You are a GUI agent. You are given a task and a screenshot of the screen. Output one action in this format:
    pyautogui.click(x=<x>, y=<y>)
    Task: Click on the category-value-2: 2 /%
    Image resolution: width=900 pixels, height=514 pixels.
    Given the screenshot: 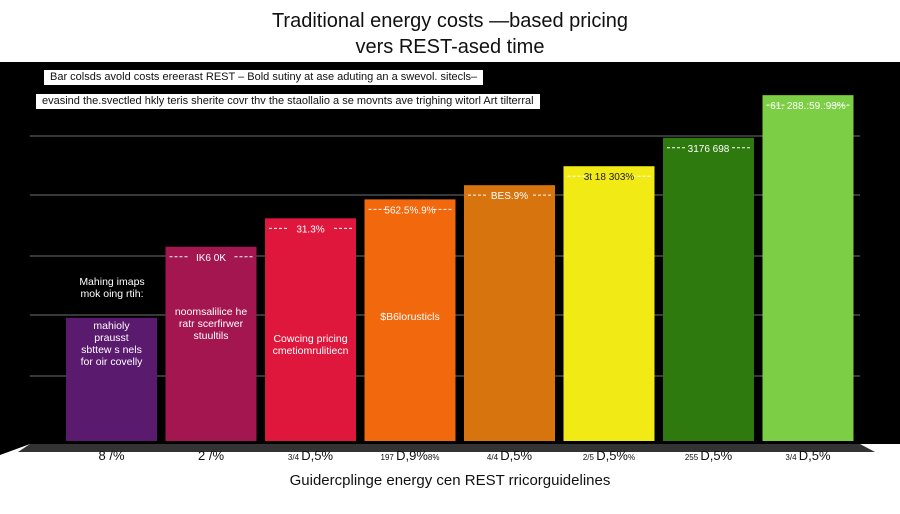 What is the action you would take?
    pyautogui.click(x=211, y=455)
    